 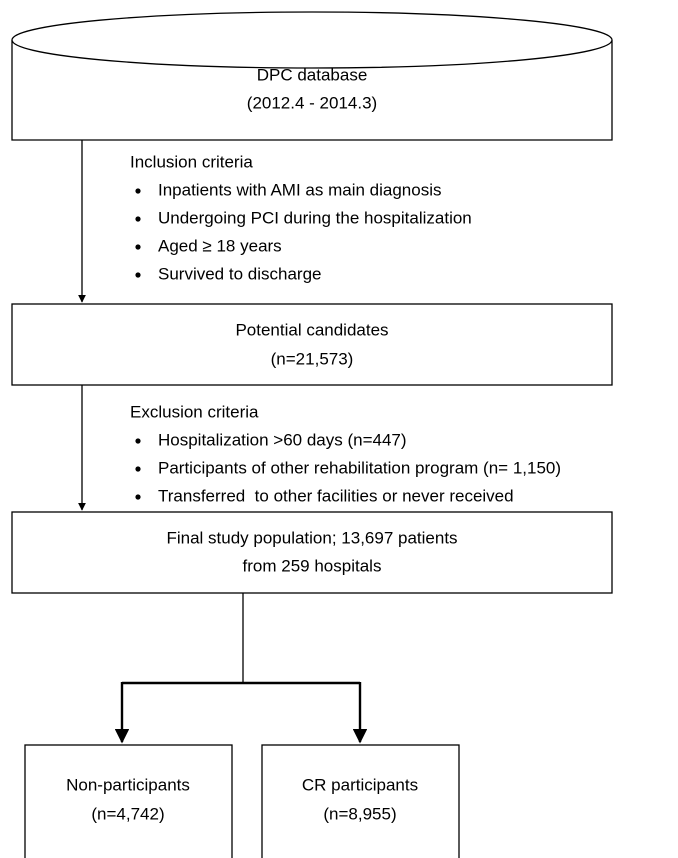 What do you see at coordinates (312, 102) in the screenshot?
I see `node-text: (2012.4 - 2014.3)` at bounding box center [312, 102].